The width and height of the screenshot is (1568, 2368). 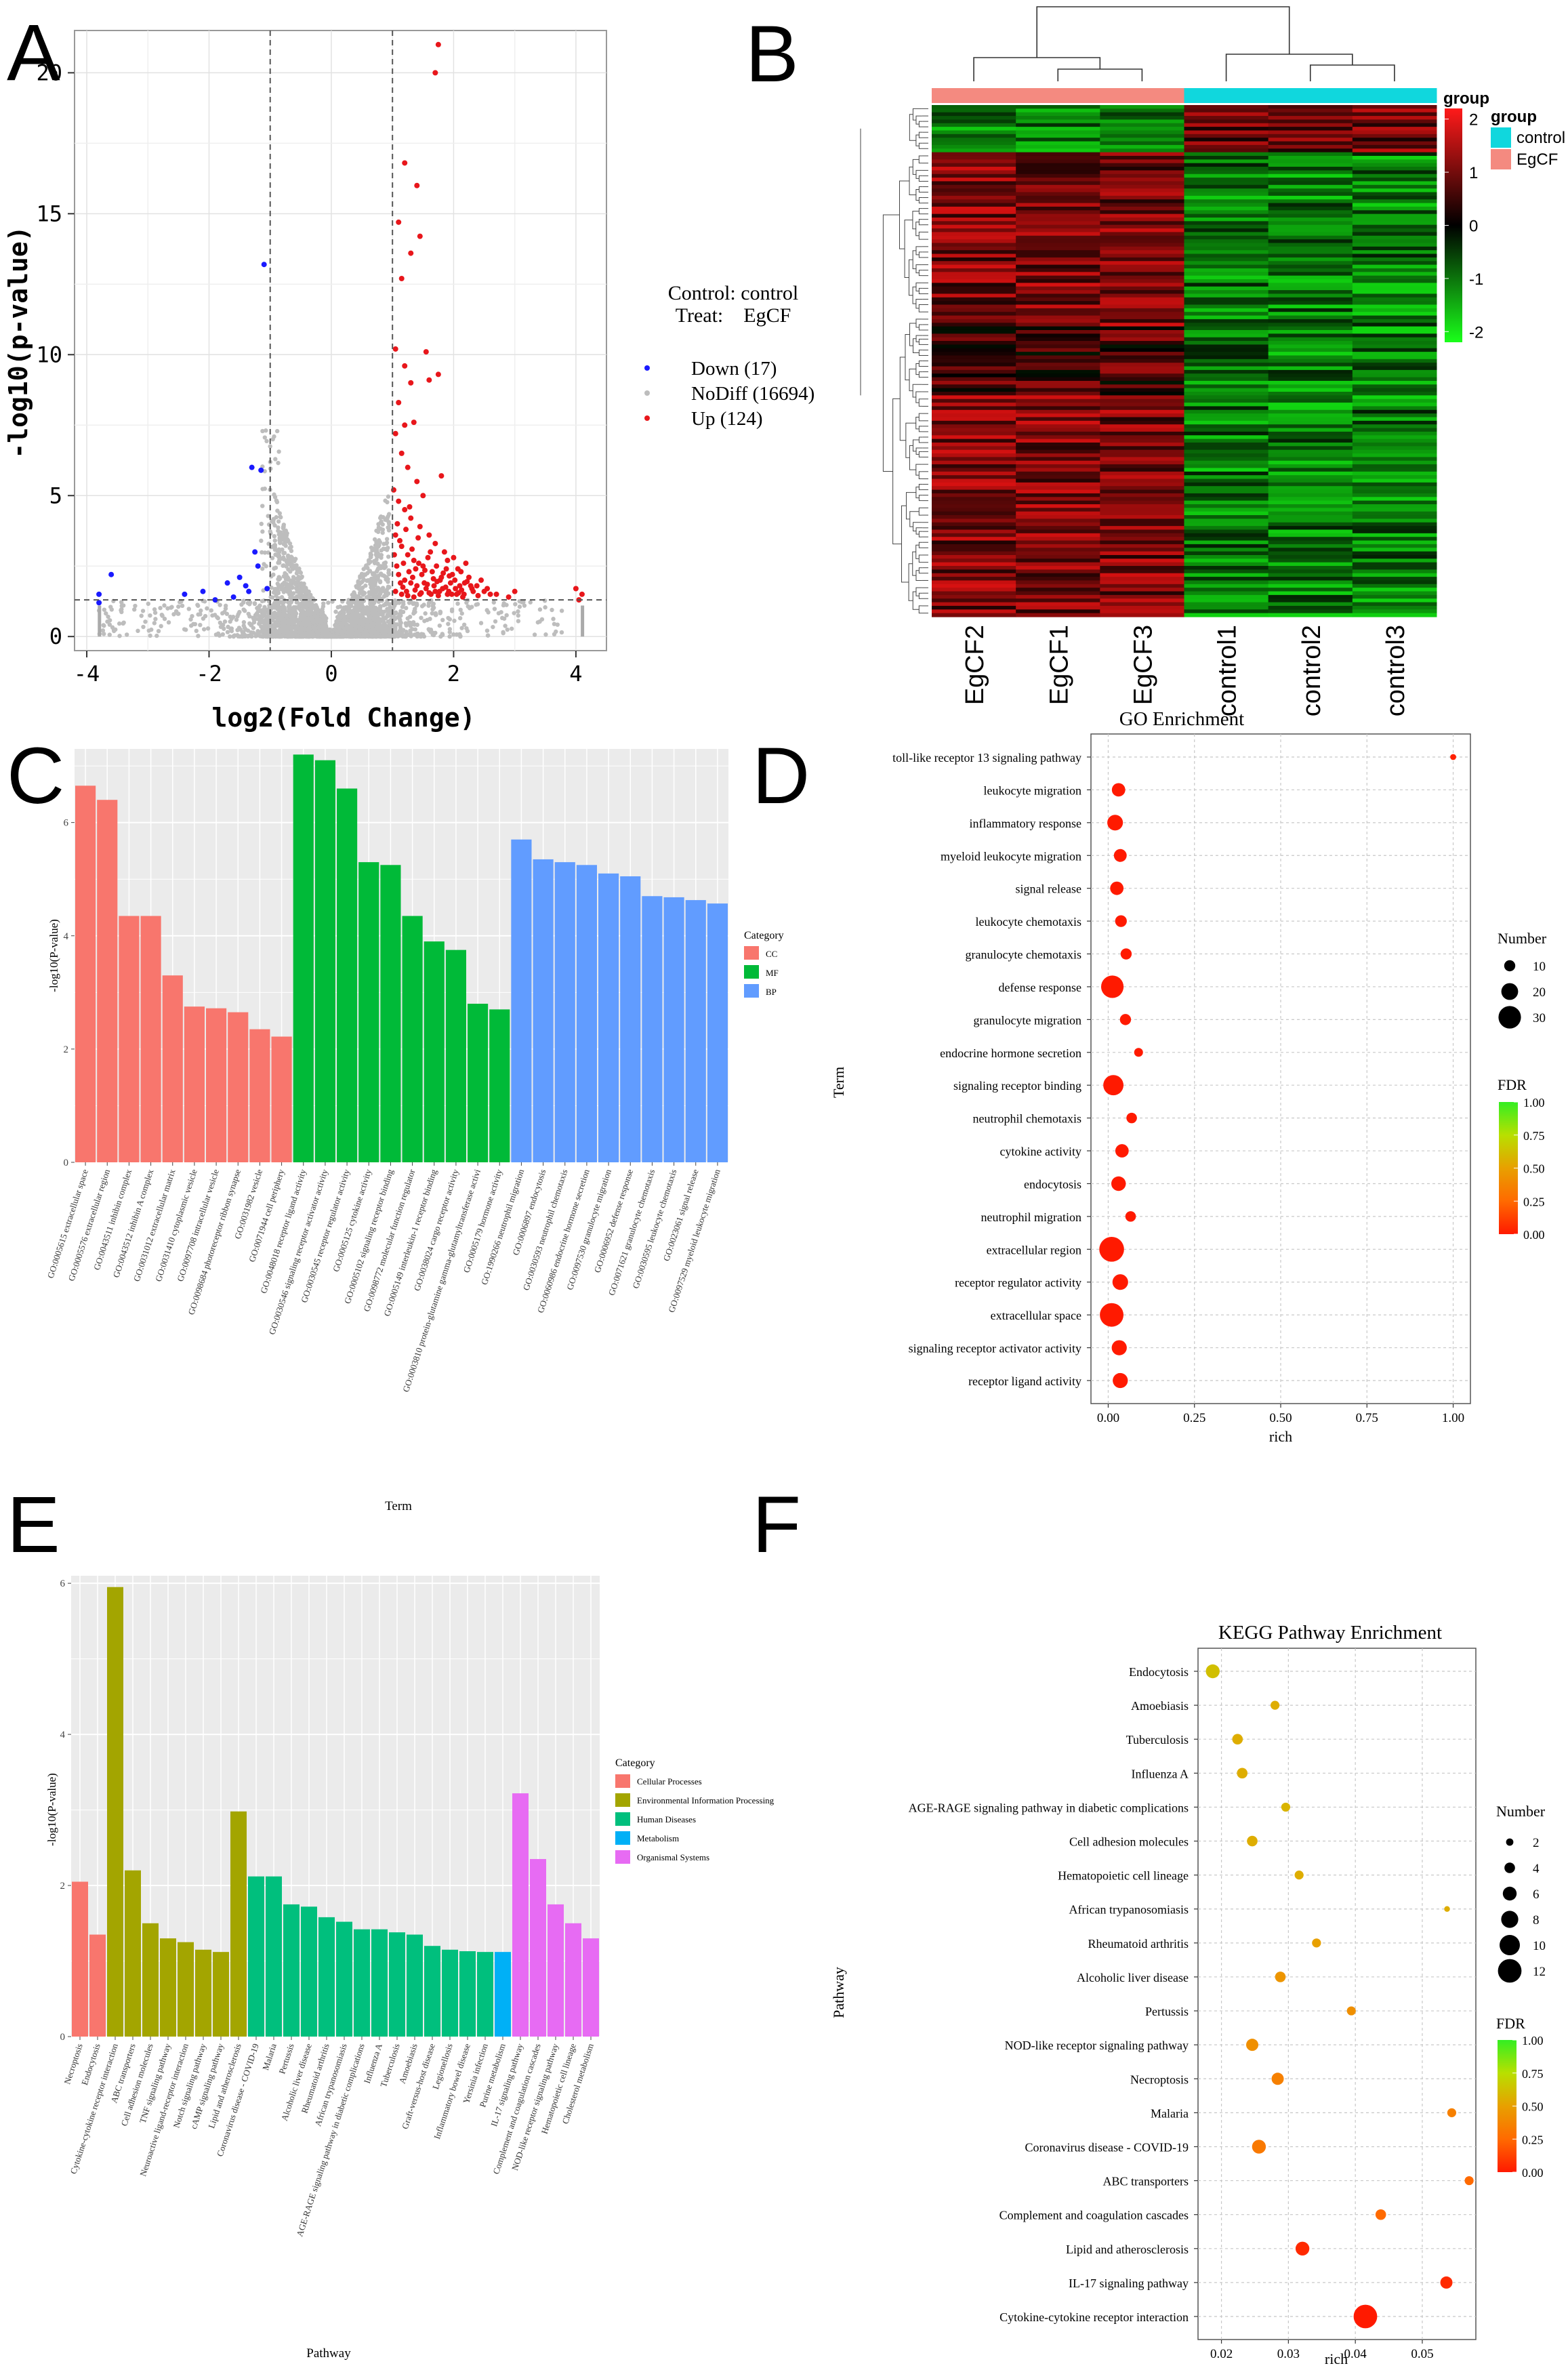 What do you see at coordinates (1534, 1235) in the screenshot?
I see `go-fdr-legend-tick-label: 0.00` at bounding box center [1534, 1235].